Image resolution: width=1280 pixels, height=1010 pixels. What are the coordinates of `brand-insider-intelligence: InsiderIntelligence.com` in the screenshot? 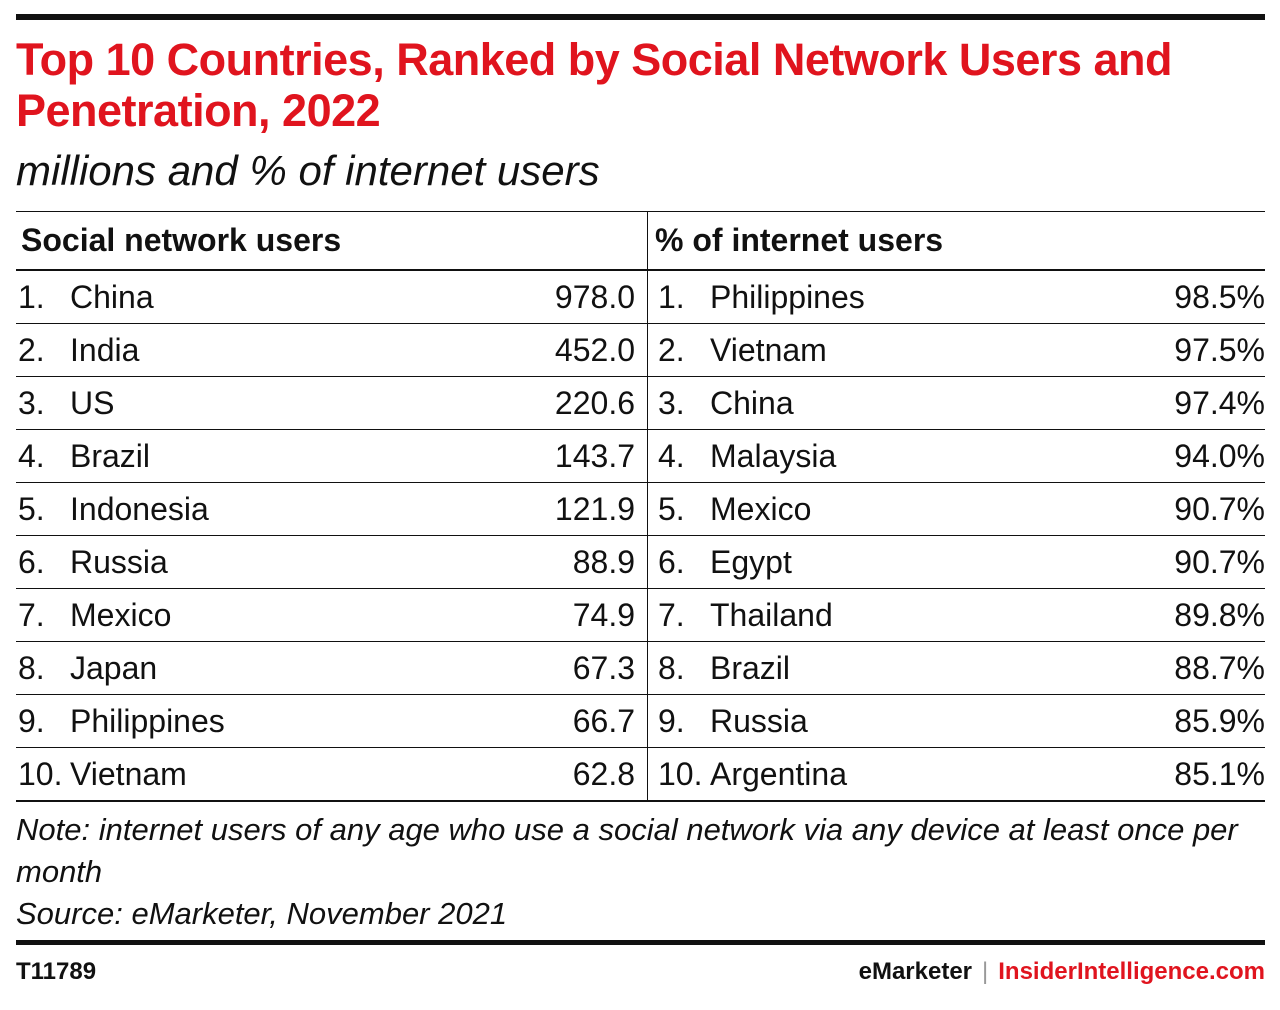 It's located at (1131, 971).